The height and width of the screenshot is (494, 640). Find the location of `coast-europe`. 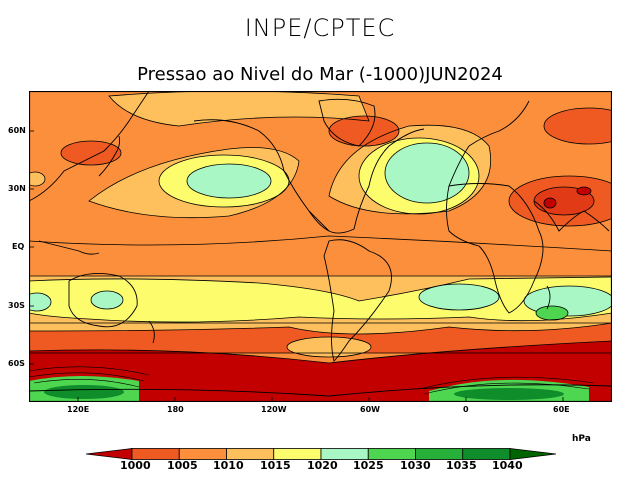

coast-europe is located at coordinates (489, 143).